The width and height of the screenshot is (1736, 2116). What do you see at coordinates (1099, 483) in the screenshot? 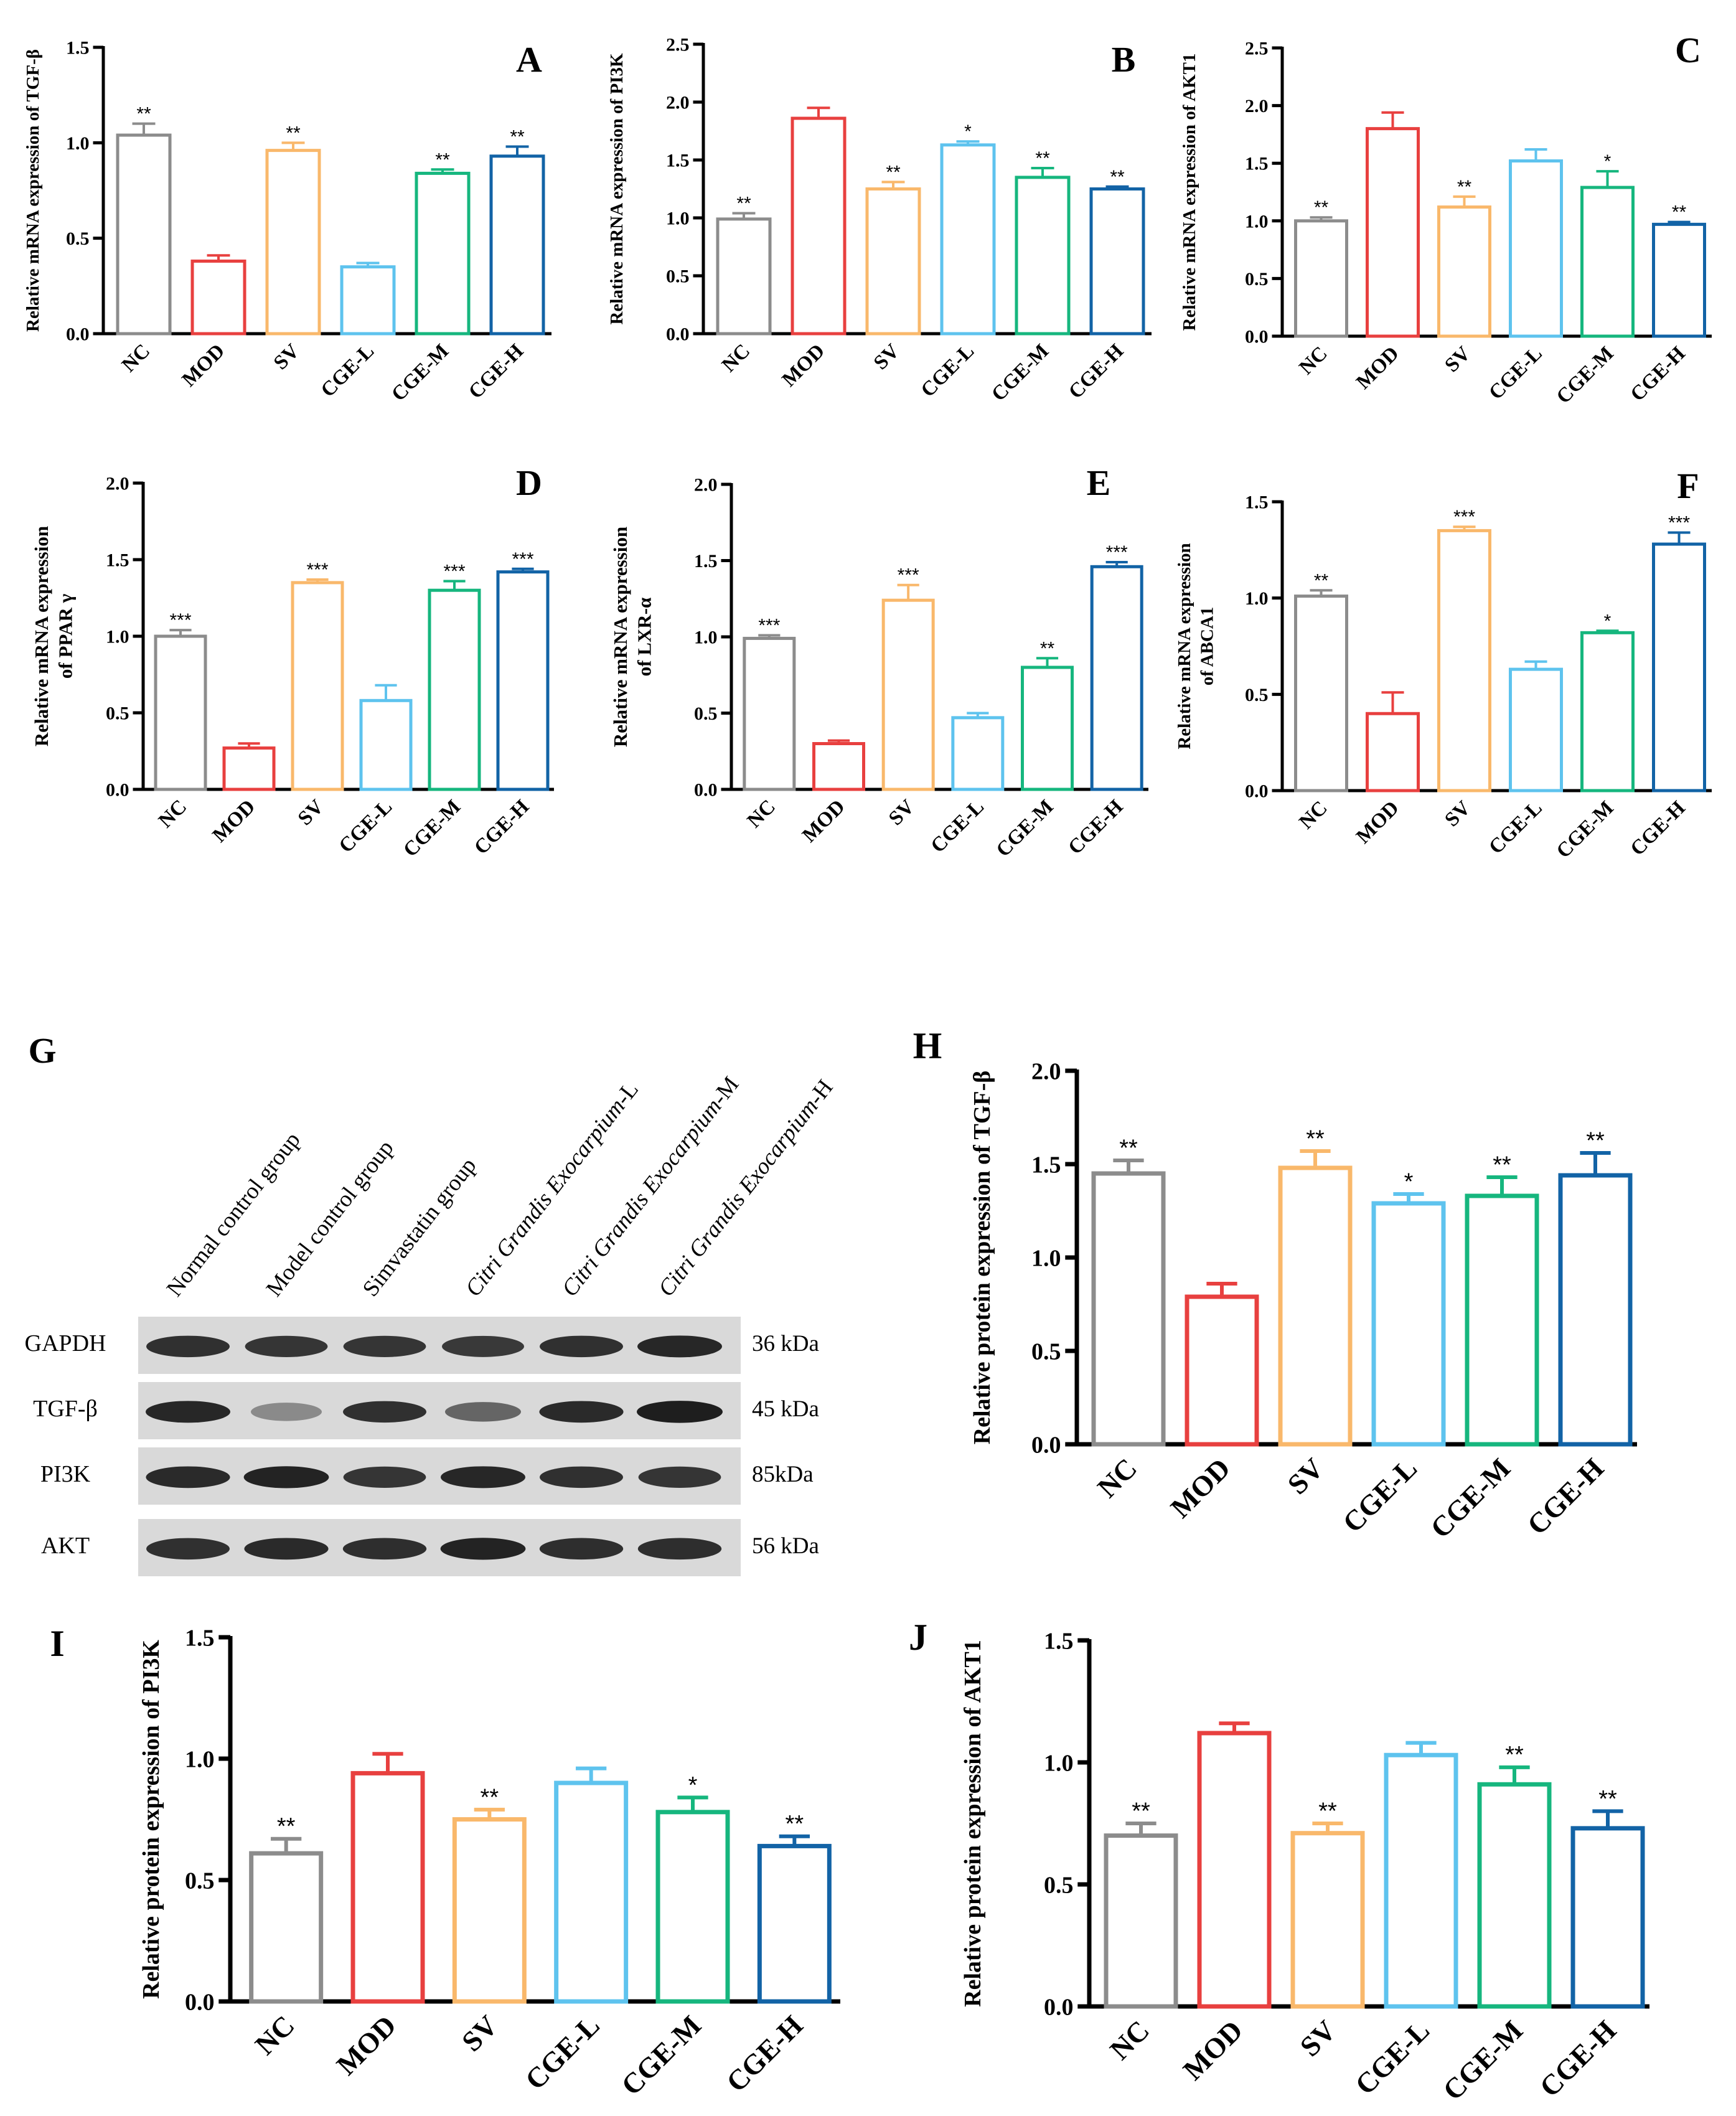
I see `panel-letter: E` at bounding box center [1099, 483].